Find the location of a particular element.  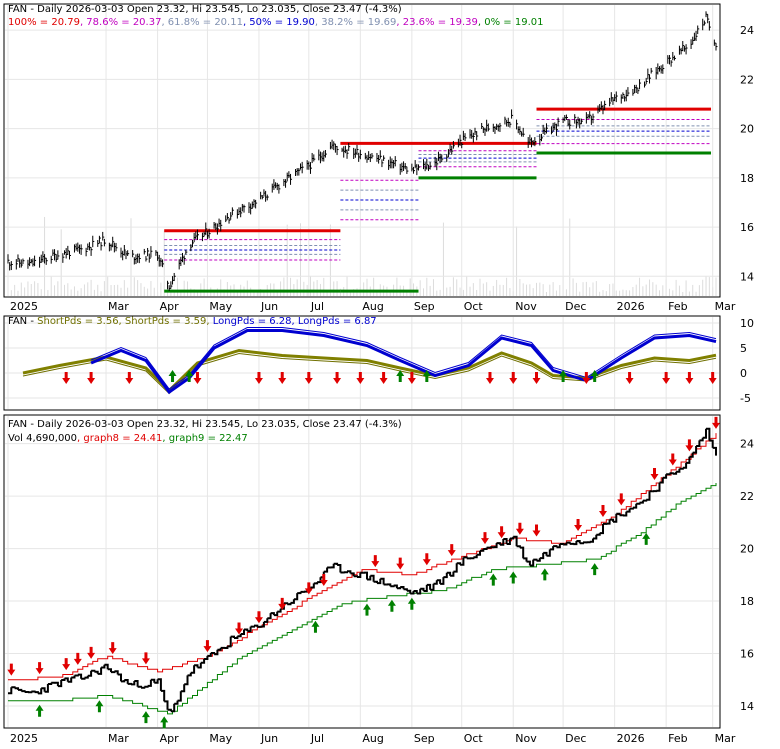

lower-legend-entry: , graph9 = 22.47 is located at coordinates (204, 438).